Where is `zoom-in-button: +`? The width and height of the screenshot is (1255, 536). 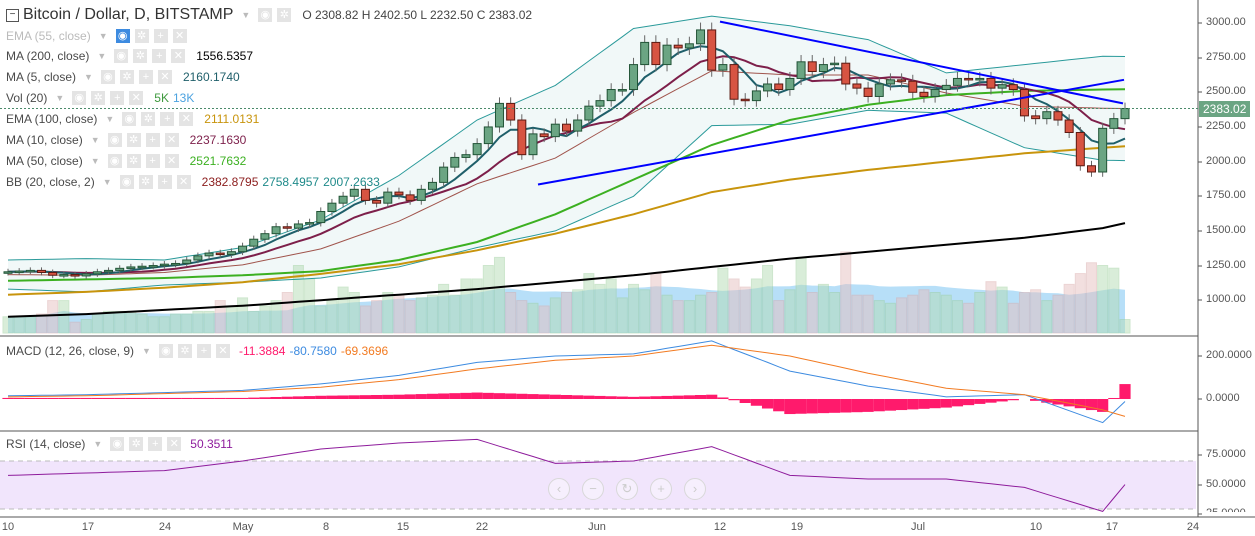 zoom-in-button: + is located at coordinates (661, 489).